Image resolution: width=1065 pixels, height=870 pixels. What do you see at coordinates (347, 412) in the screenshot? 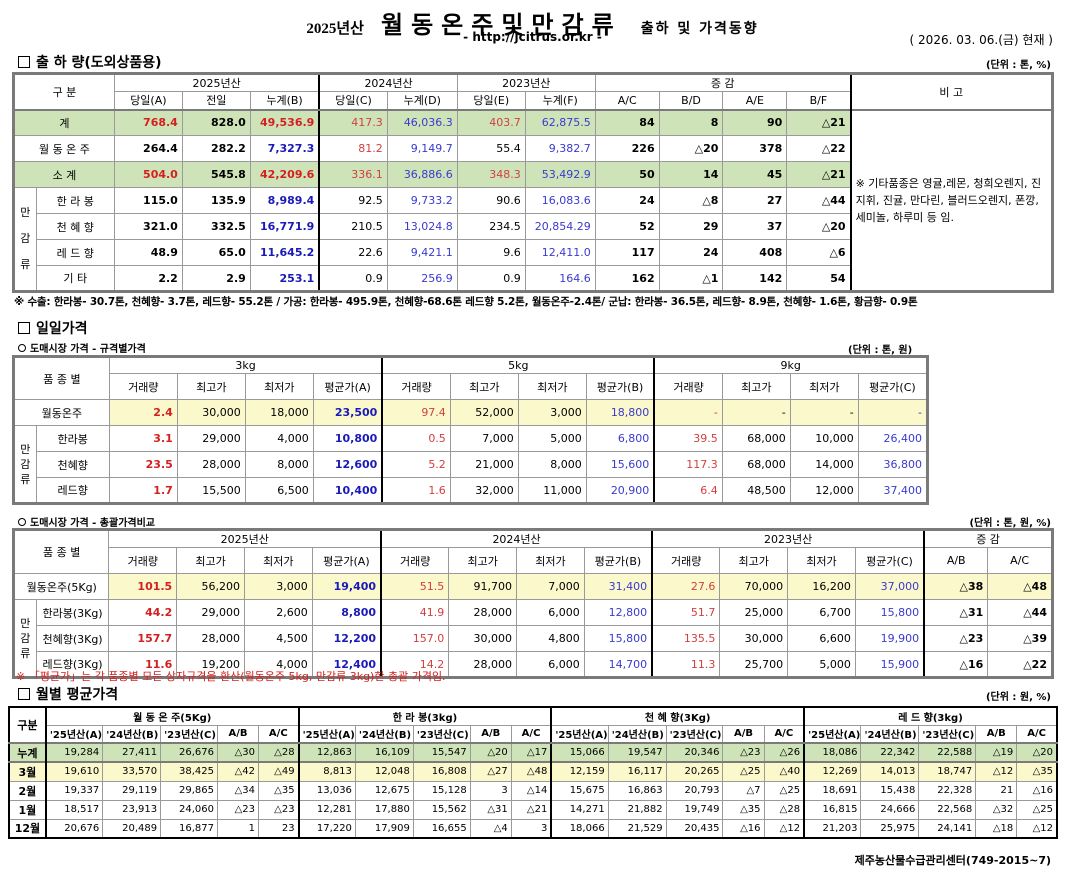
I see `cell: 23,500` at bounding box center [347, 412].